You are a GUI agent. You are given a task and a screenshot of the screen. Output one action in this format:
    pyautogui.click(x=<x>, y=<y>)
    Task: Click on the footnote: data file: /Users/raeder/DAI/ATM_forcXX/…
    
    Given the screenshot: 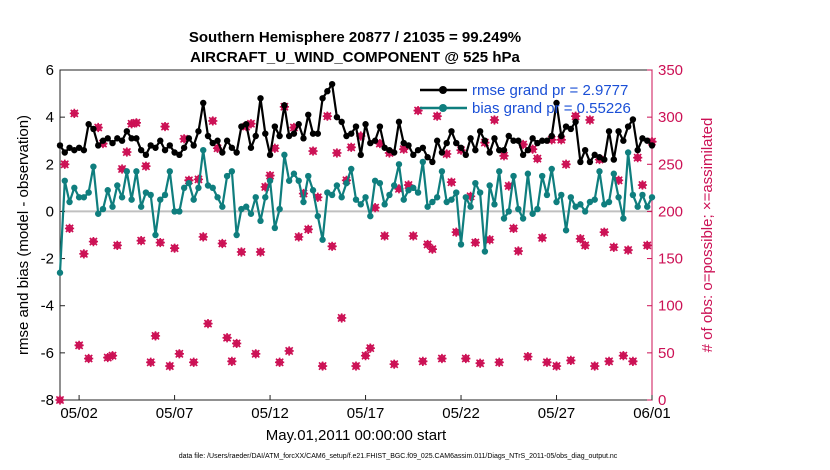 What is the action you would take?
    pyautogui.click(x=398, y=456)
    